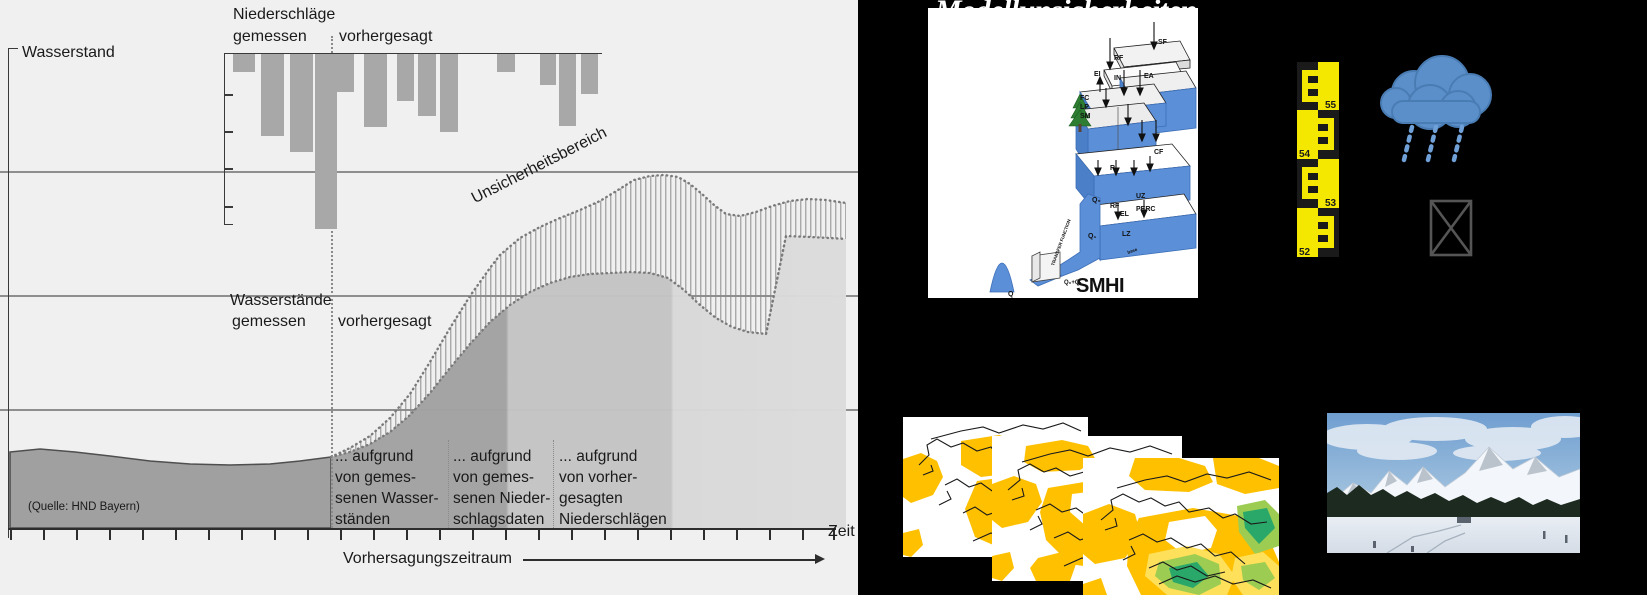 This screenshot has width=1647, height=595. What do you see at coordinates (1100, 286) in the screenshot?
I see `hbv-brand: SMHI` at bounding box center [1100, 286].